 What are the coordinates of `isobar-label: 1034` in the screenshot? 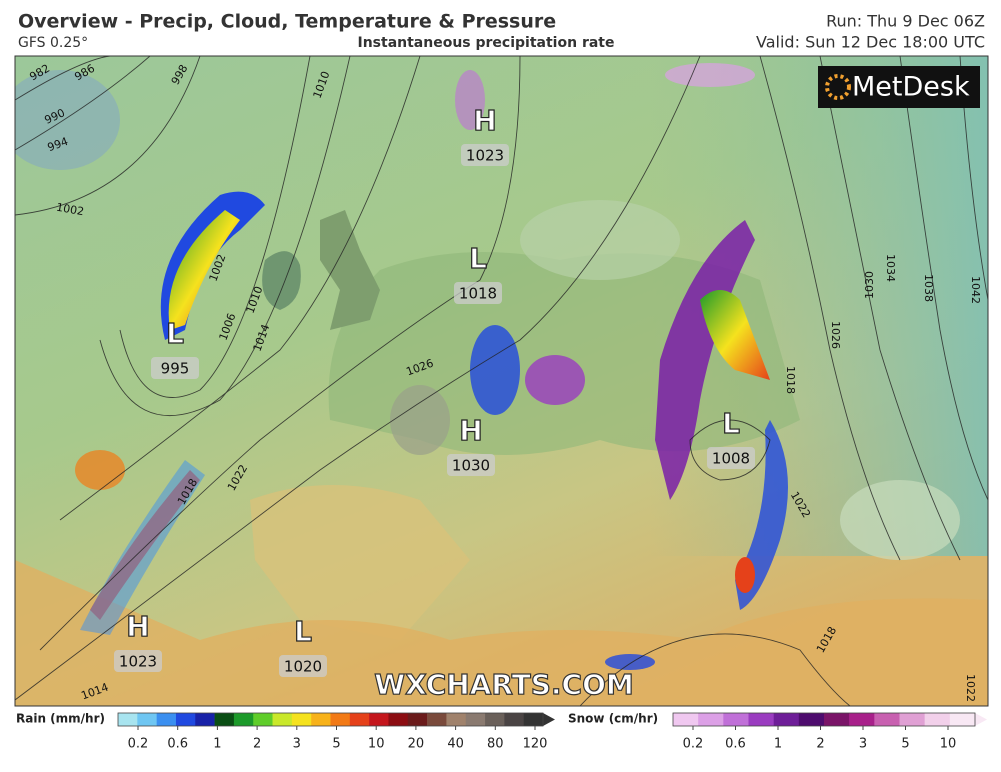 It's located at (890, 268).